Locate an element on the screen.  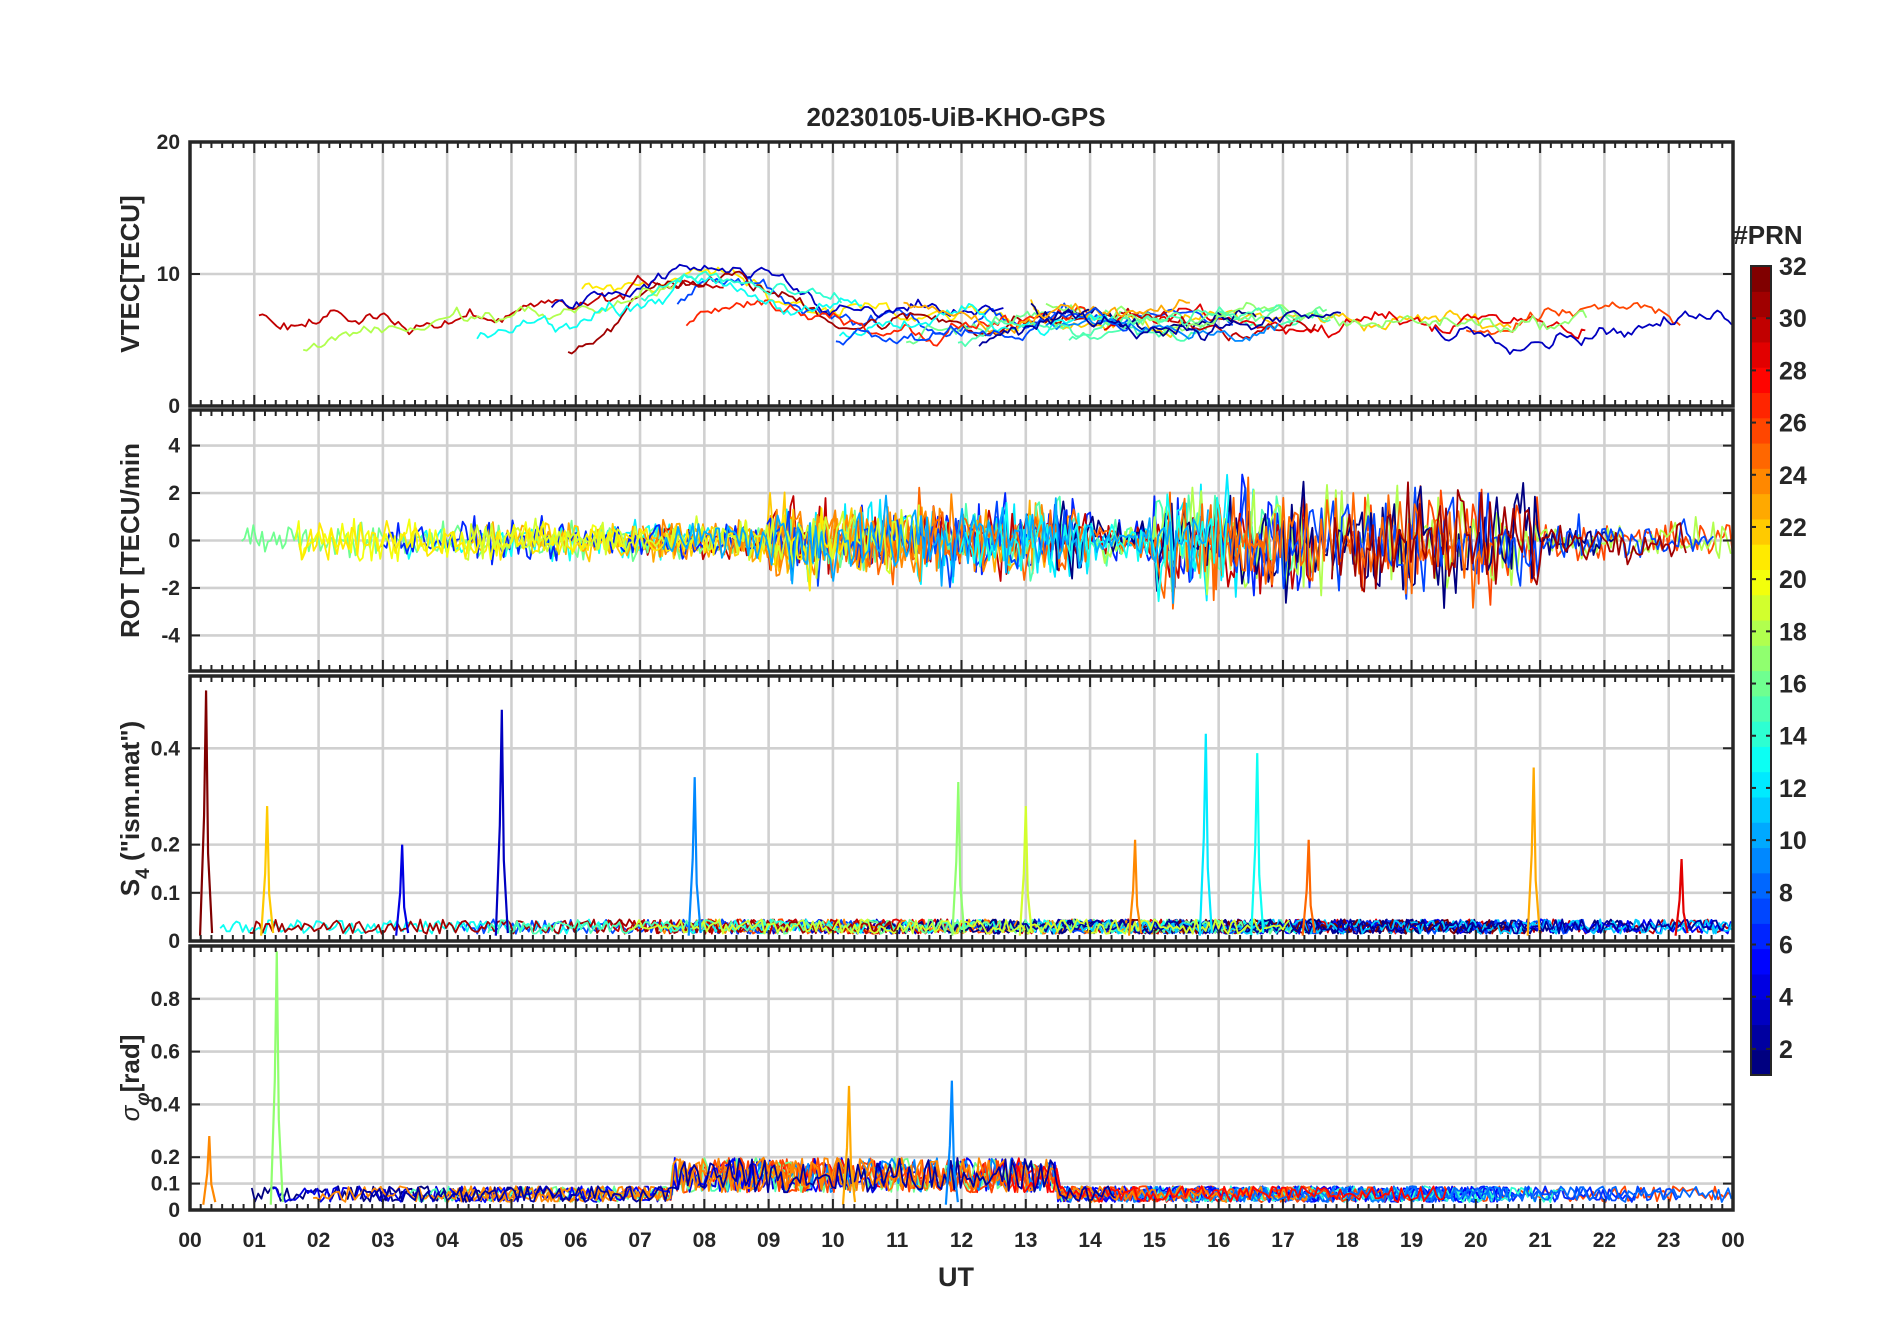
x-tick-label: 10 is located at coordinates (832, 1240).